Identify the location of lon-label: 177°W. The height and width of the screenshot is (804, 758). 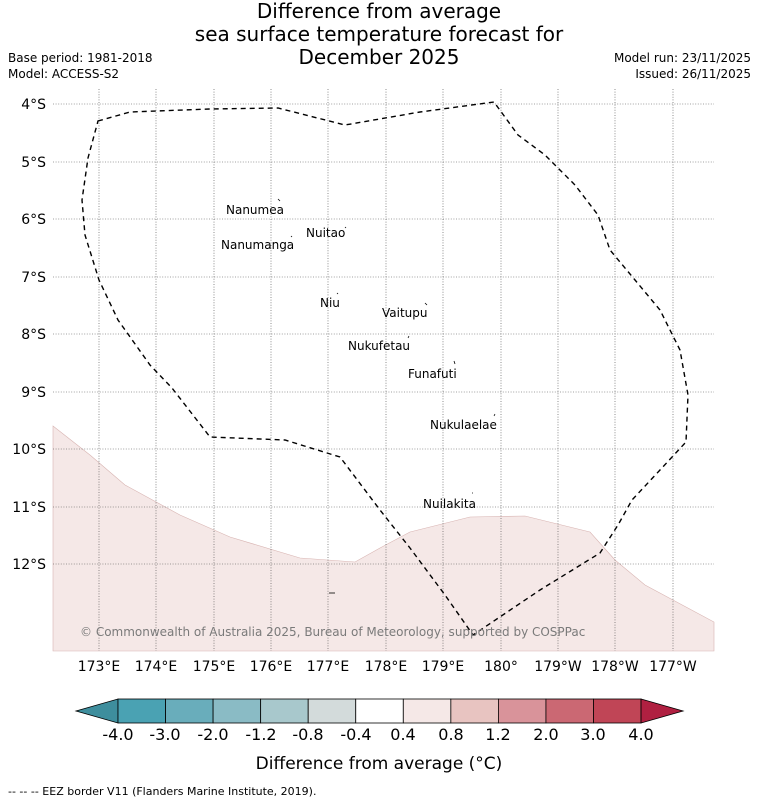
(673, 667).